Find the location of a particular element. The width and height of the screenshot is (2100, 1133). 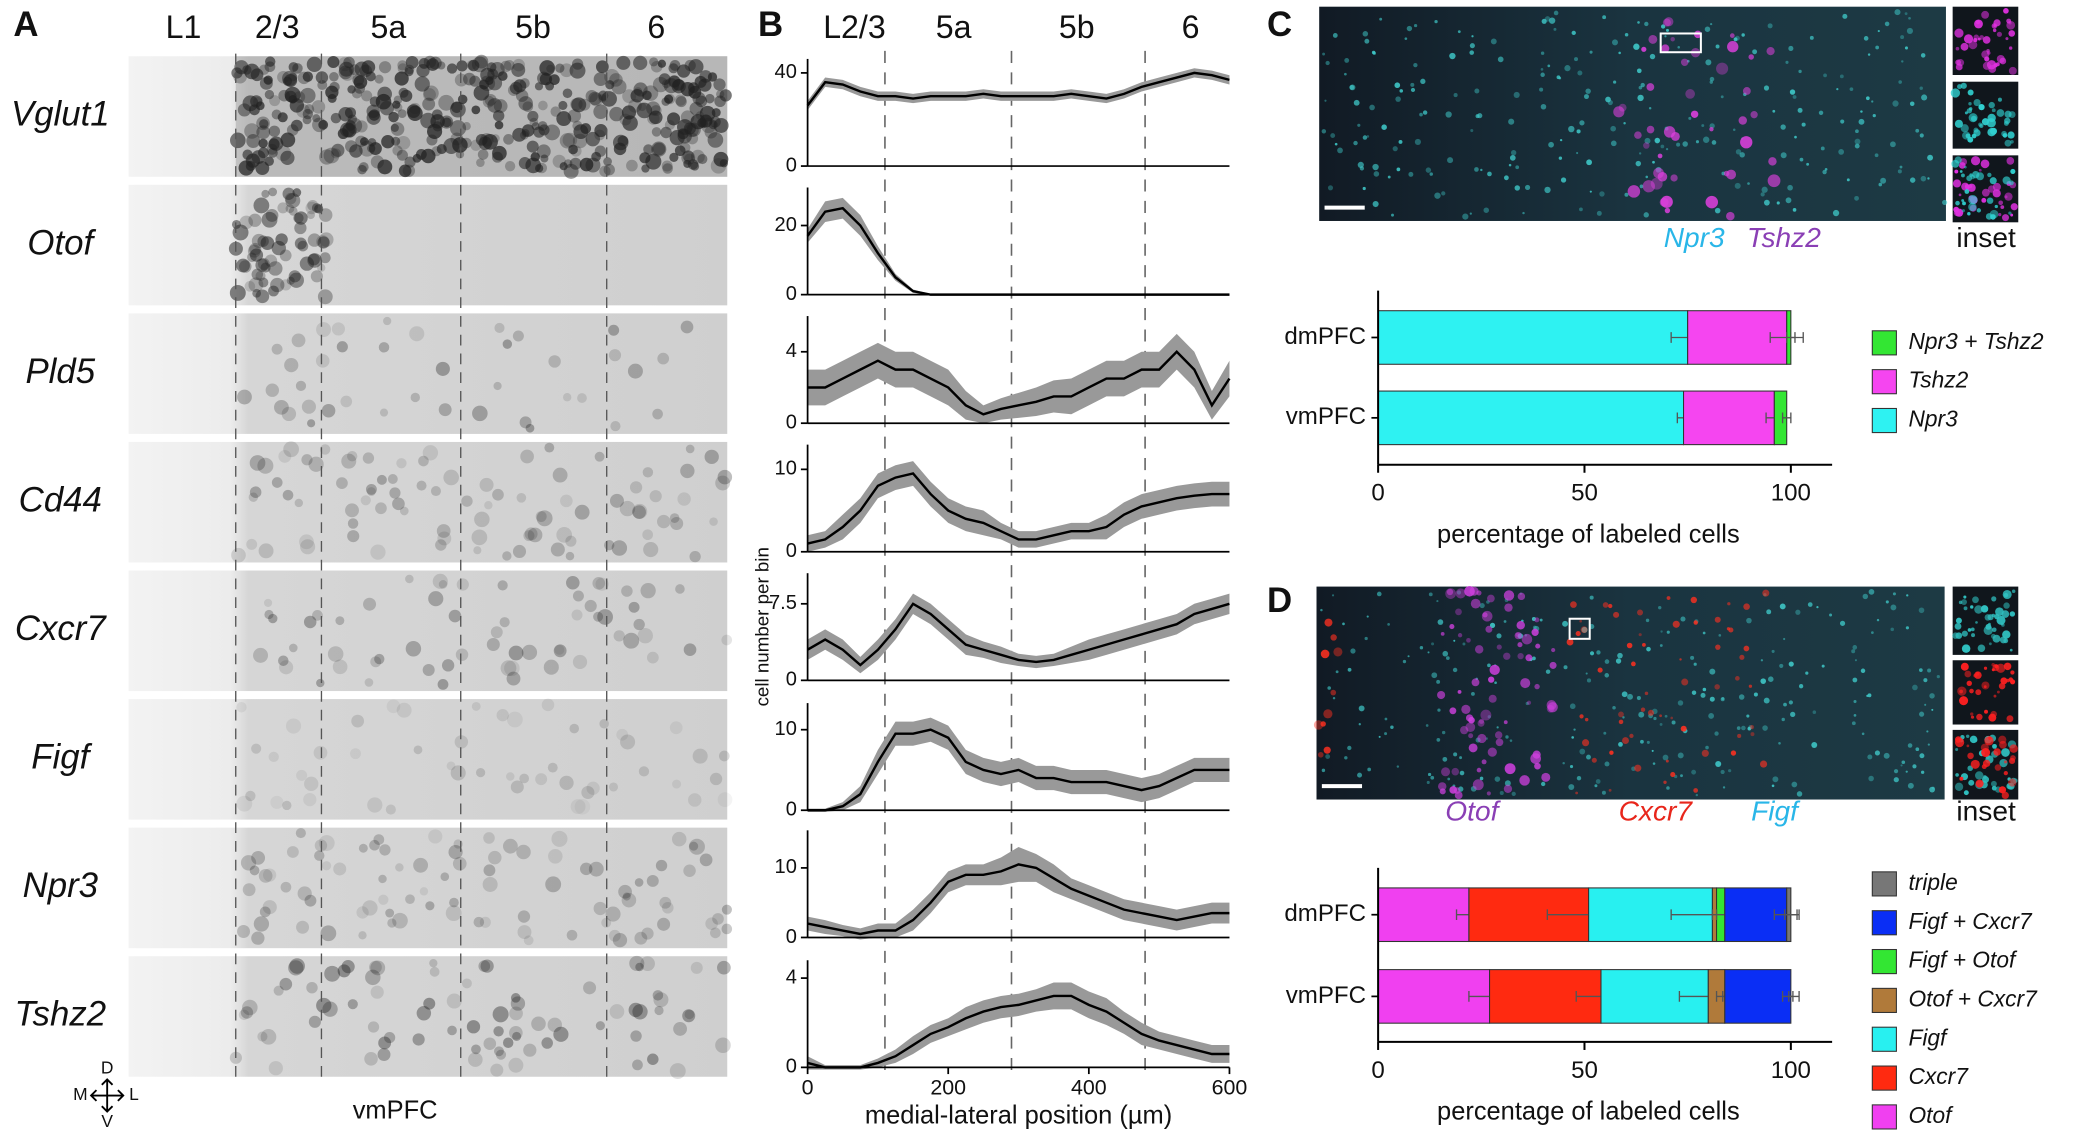

gene-label: Npr3 is located at coordinates (61, 885).